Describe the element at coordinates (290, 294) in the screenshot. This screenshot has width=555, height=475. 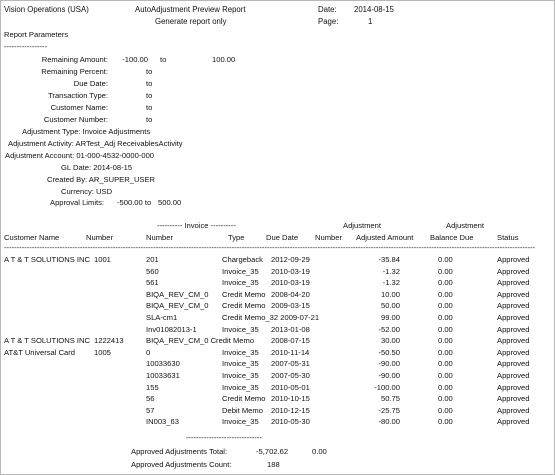
I see `cell-due-date: 2008-04-20` at that location.